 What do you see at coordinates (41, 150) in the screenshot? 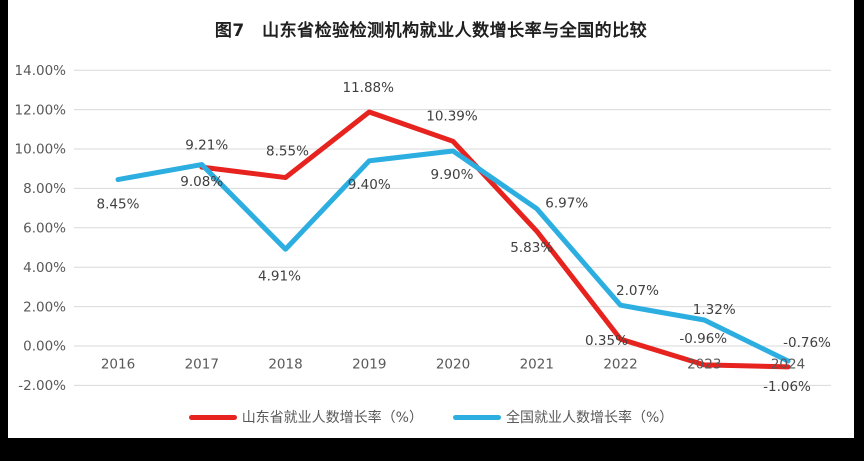
I see `ytick-label: 10.00%` at bounding box center [41, 150].